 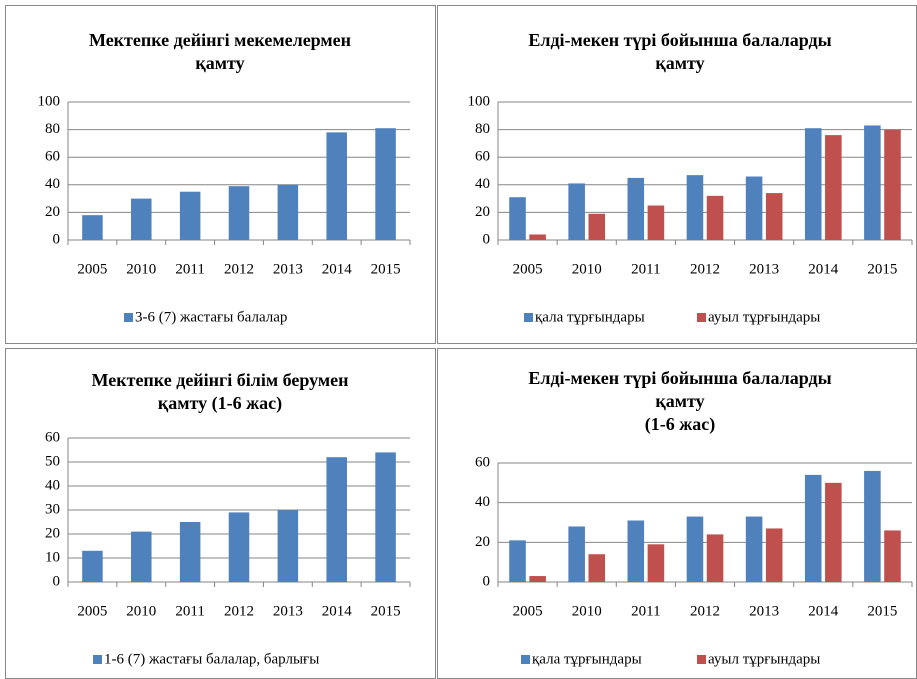 What do you see at coordinates (52, 509) in the screenshot?
I see `y-tick-label: 30` at bounding box center [52, 509].